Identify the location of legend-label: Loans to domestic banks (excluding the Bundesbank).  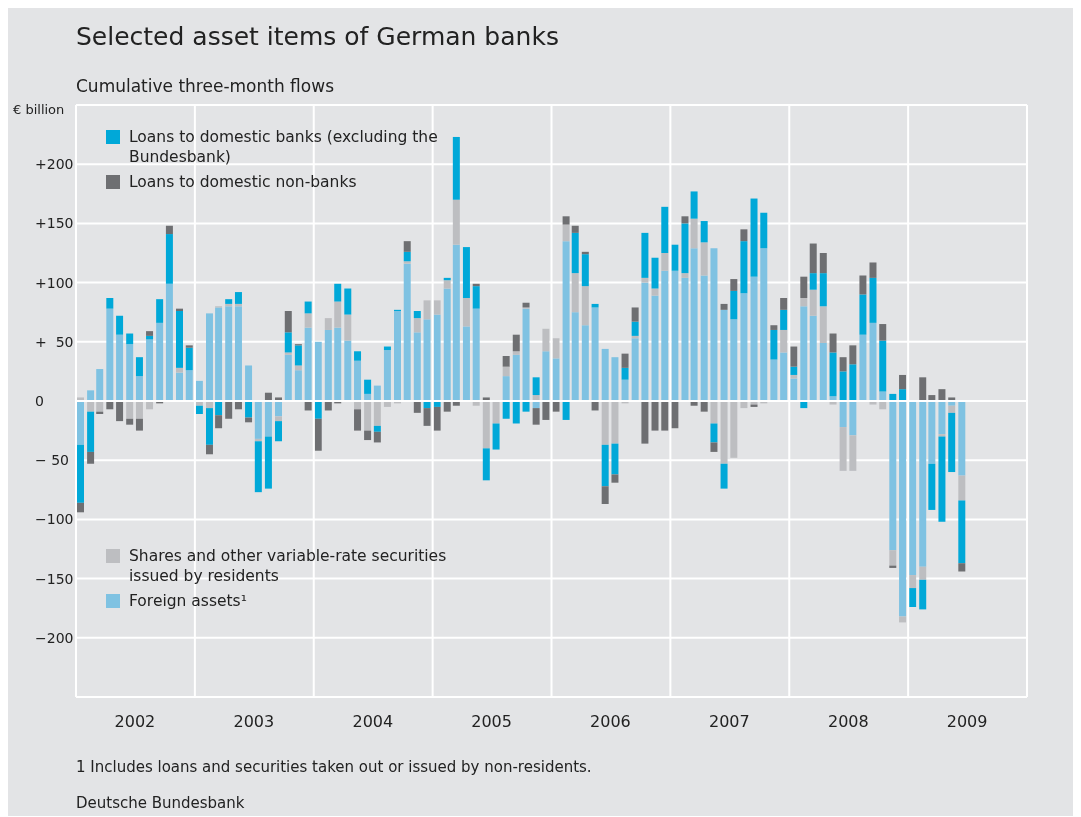
(284, 147).